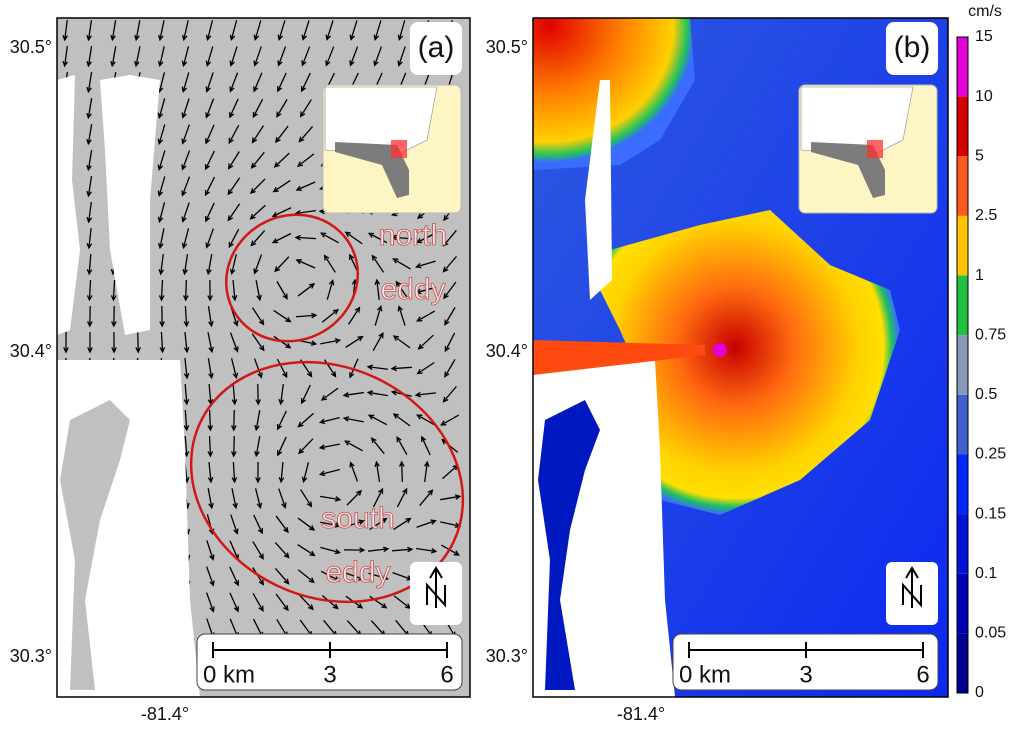 Image resolution: width=1024 pixels, height=735 pixels. What do you see at coordinates (229, 674) in the screenshot?
I see `scale-label: 0 km` at bounding box center [229, 674].